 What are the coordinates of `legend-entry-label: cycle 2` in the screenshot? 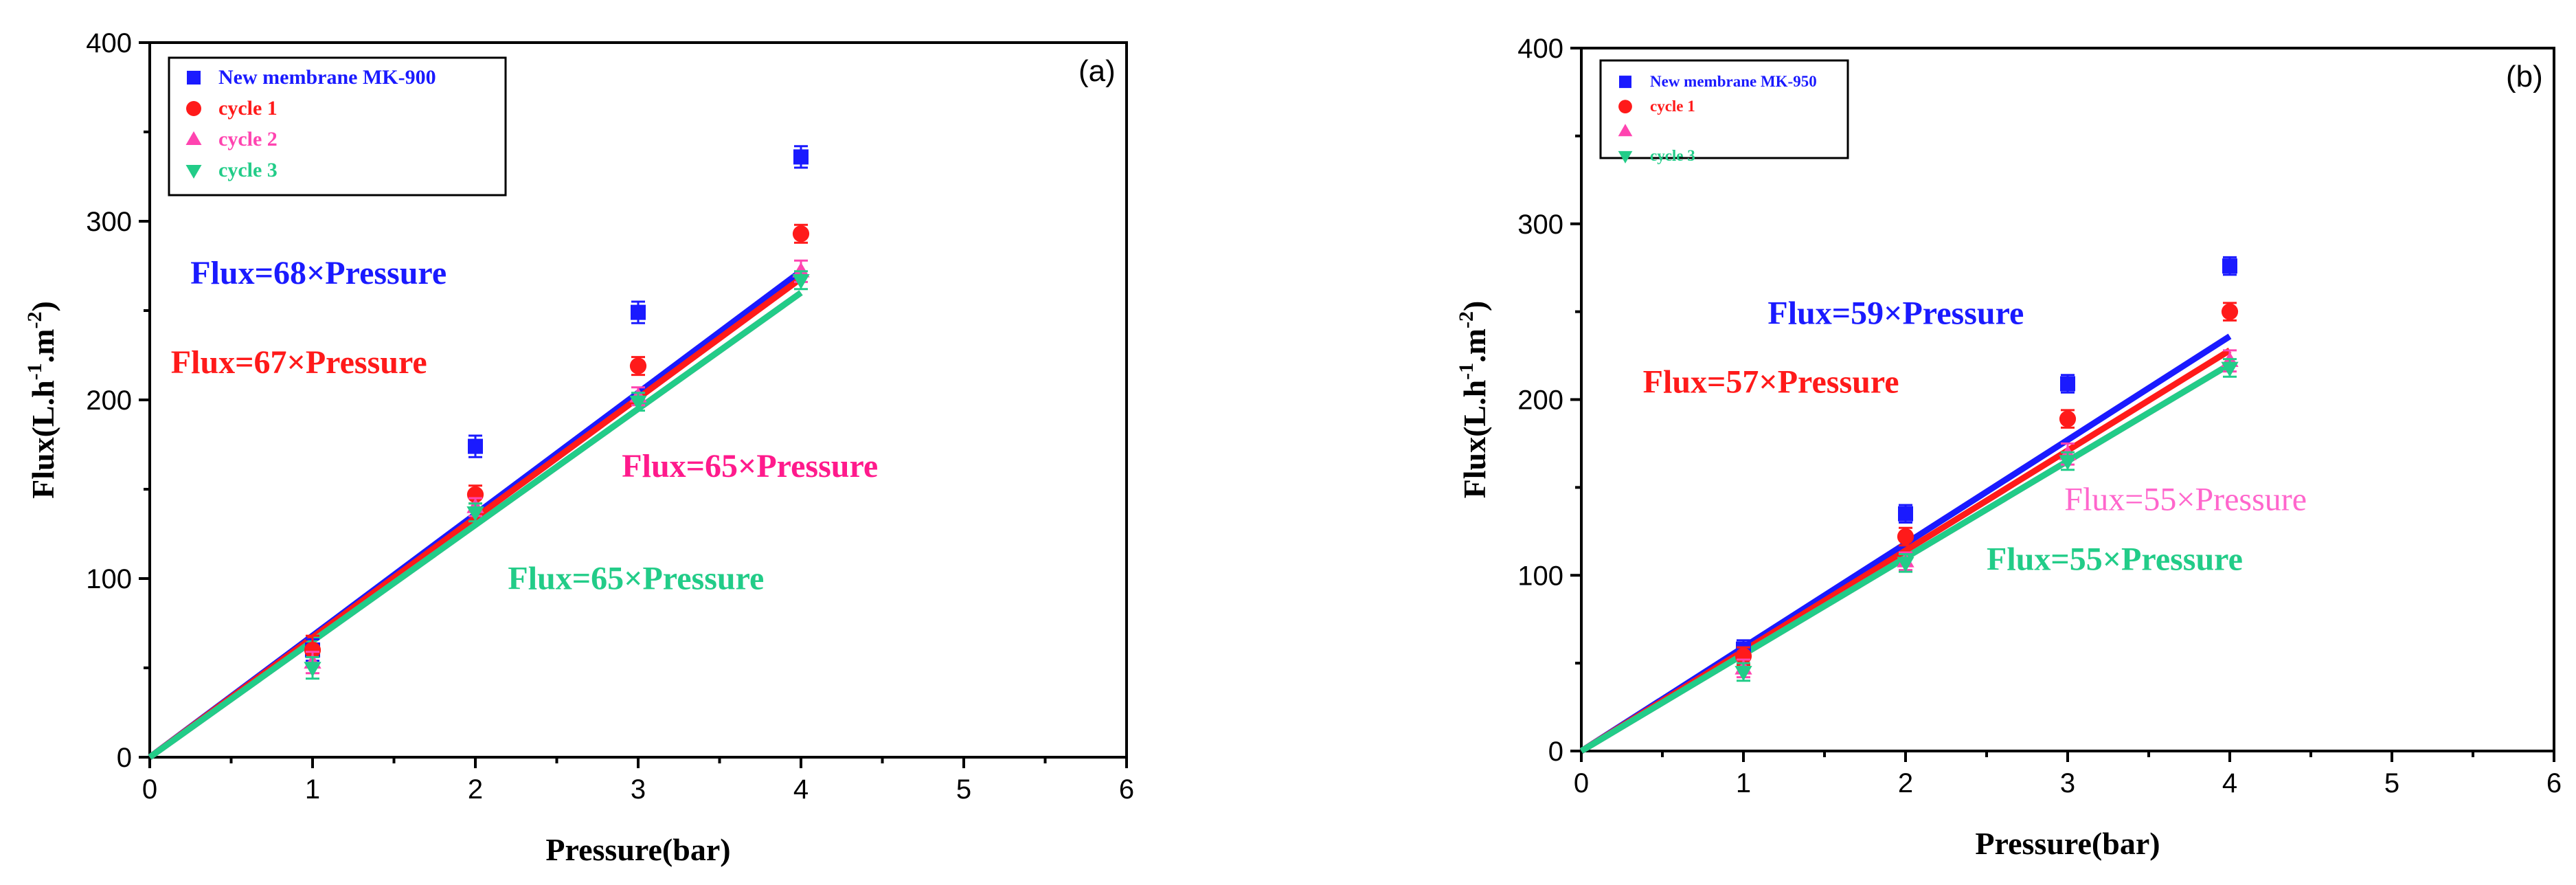 It's located at (248, 139).